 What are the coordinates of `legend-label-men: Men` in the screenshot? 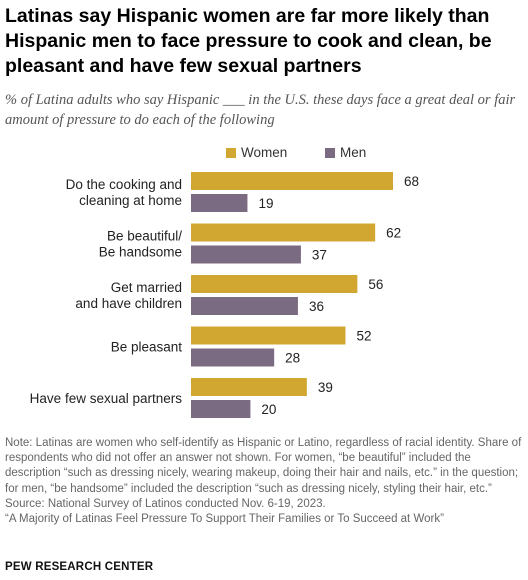 It's located at (353, 152).